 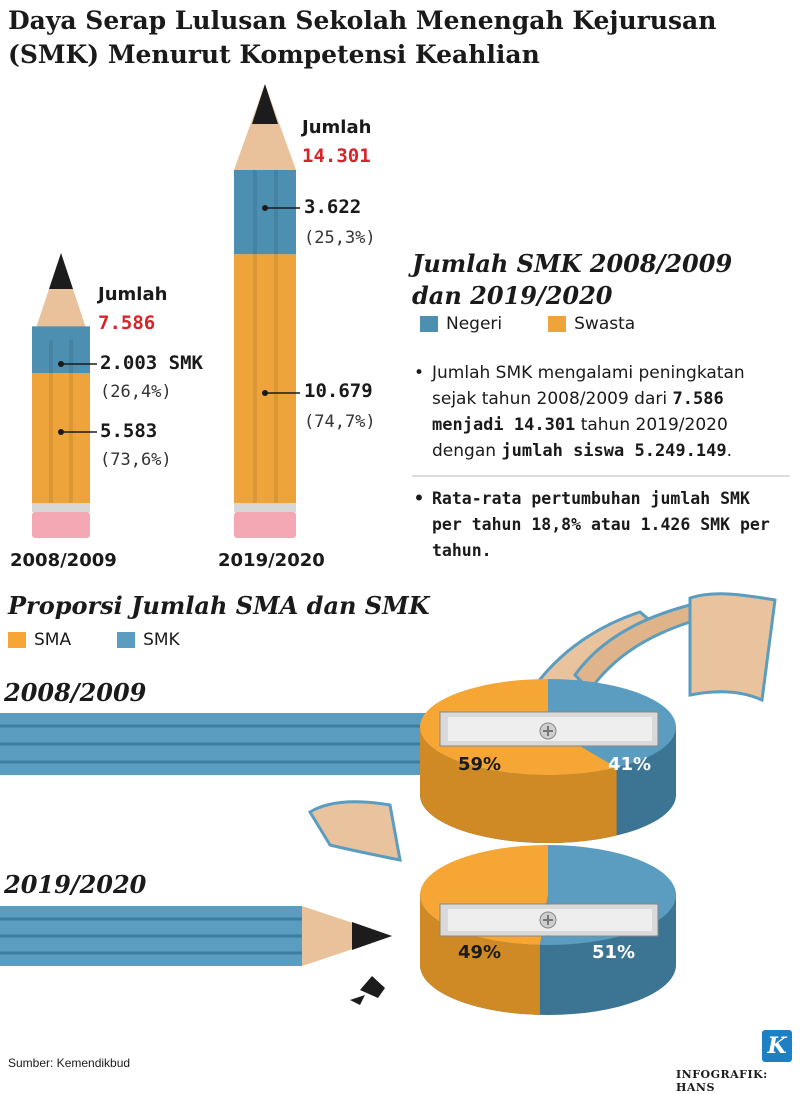 What do you see at coordinates (614, 952) in the screenshot?
I see `pie-label-smk-2019: 51%` at bounding box center [614, 952].